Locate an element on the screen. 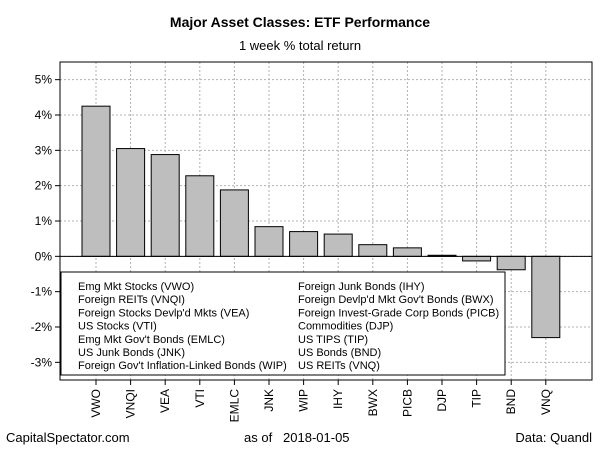 Image resolution: width=600 pixels, height=450 pixels. legend-entry: Foreign Stocks Devlp'd Mkts (VEA) is located at coordinates (163, 313).